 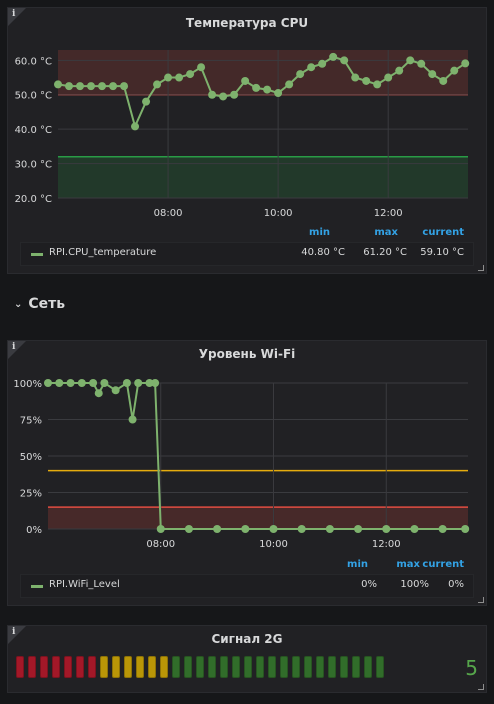 I want to click on panel-title: Температура CPU, so click(x=247, y=23).